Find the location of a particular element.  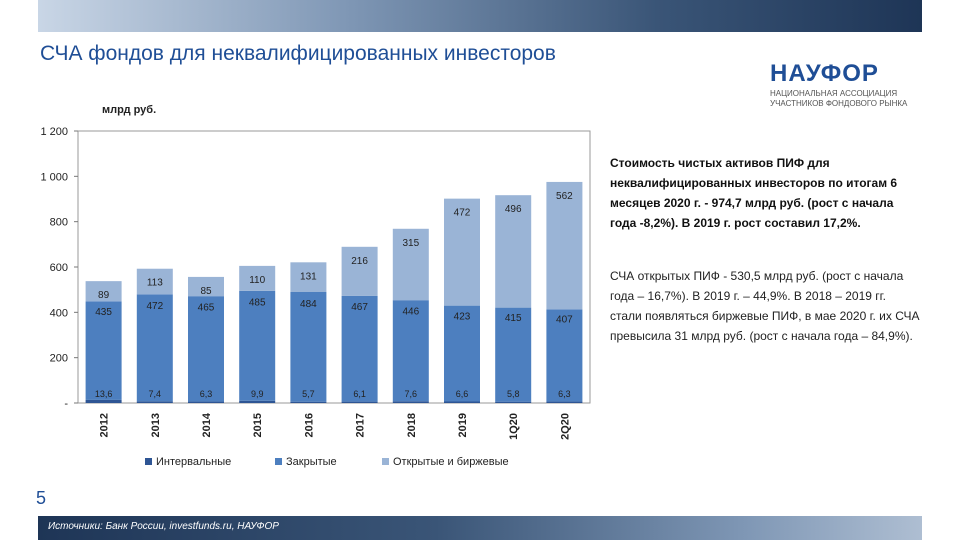

logo-name: НАУФОР is located at coordinates (824, 73).